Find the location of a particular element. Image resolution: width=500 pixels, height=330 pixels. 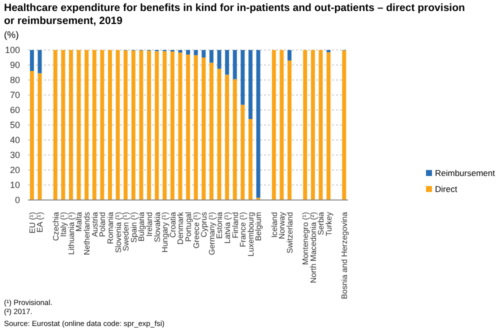

x-tick-label: Hungary (¹) is located at coordinates (165, 232).